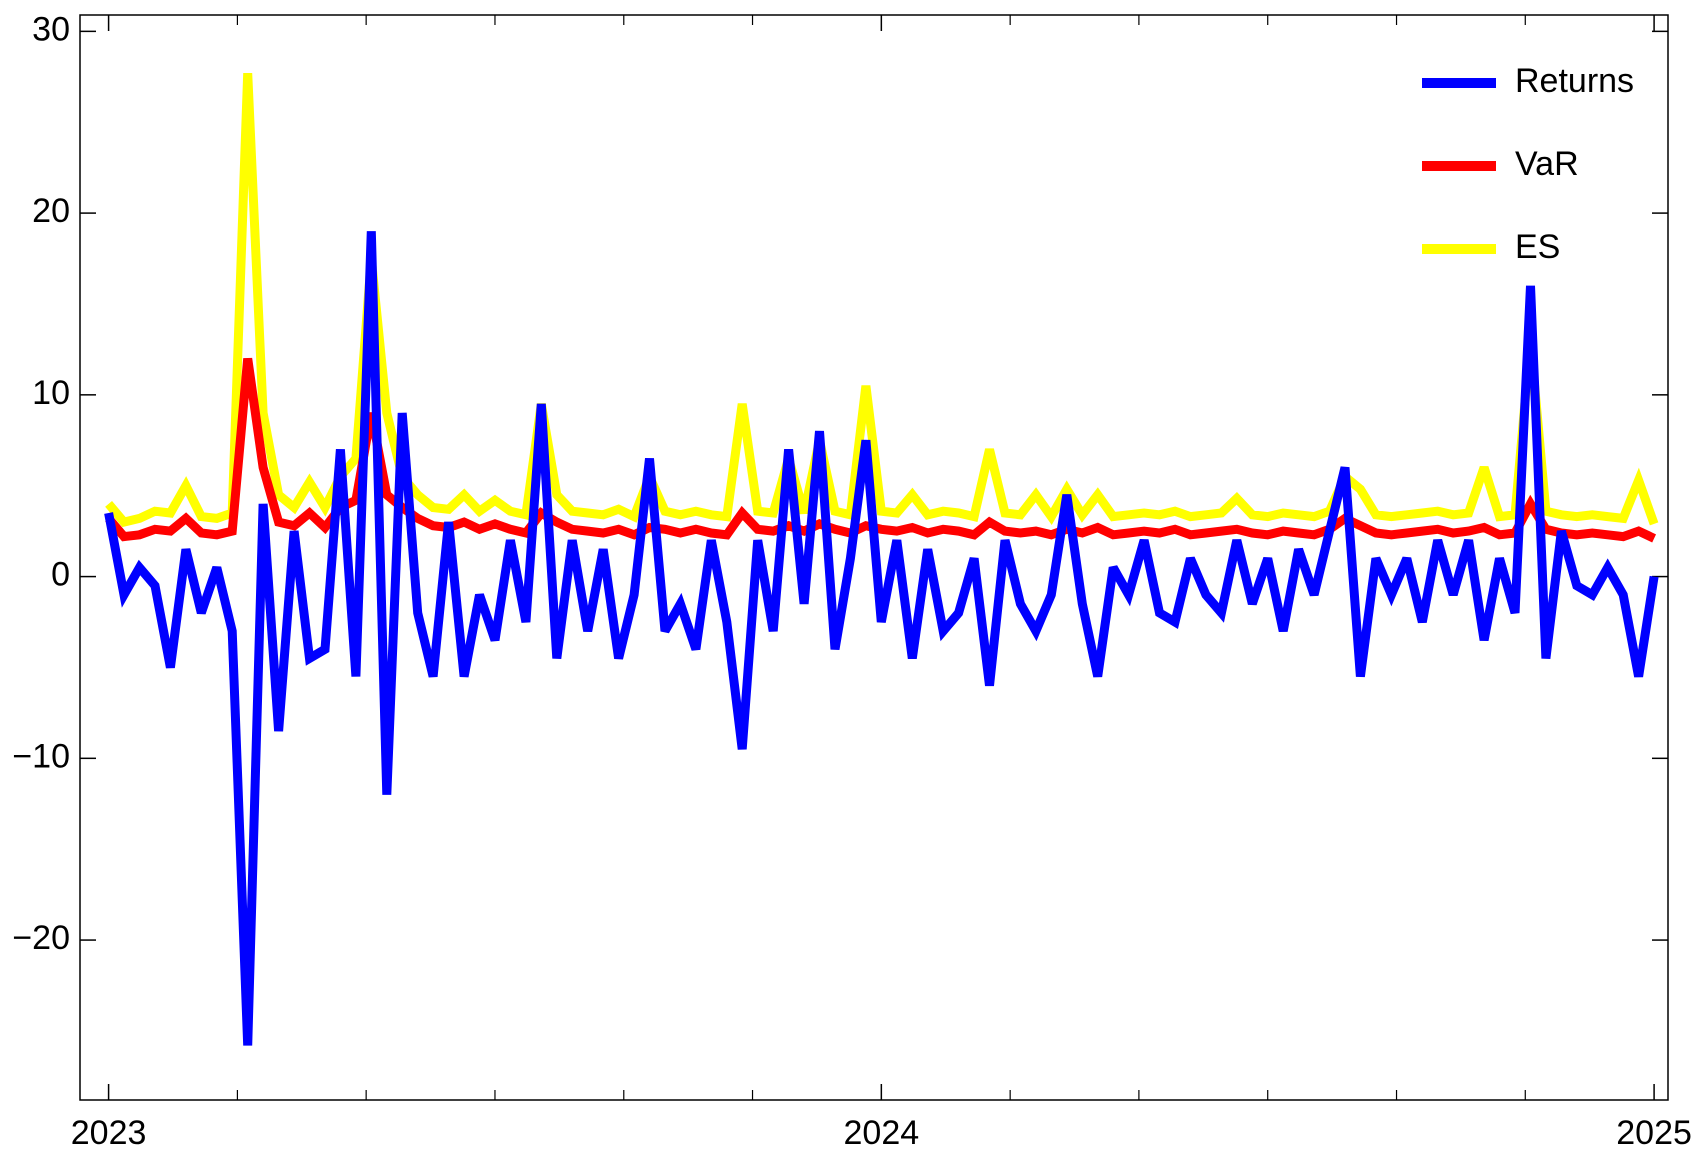  What do you see at coordinates (1654, 1133) in the screenshot?
I see `x-tick-label: 2025` at bounding box center [1654, 1133].